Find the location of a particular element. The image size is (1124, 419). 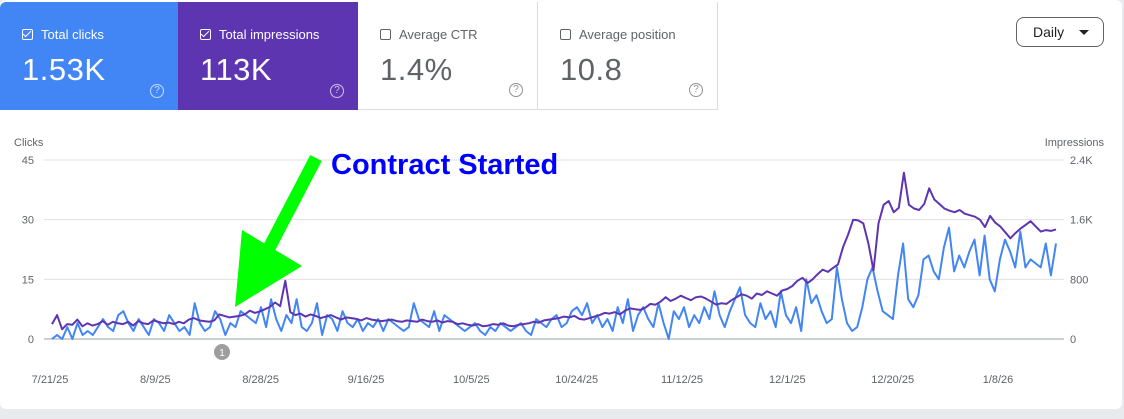

x-tick-label: 1/8/26 is located at coordinates (998, 380).